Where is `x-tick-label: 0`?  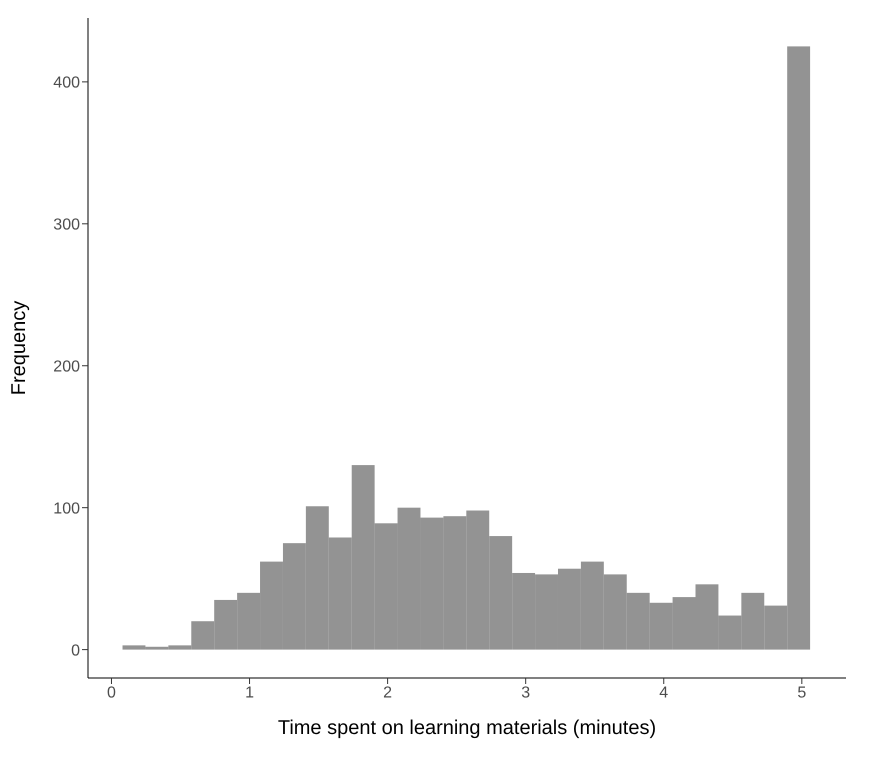
x-tick-label: 0 is located at coordinates (111, 693).